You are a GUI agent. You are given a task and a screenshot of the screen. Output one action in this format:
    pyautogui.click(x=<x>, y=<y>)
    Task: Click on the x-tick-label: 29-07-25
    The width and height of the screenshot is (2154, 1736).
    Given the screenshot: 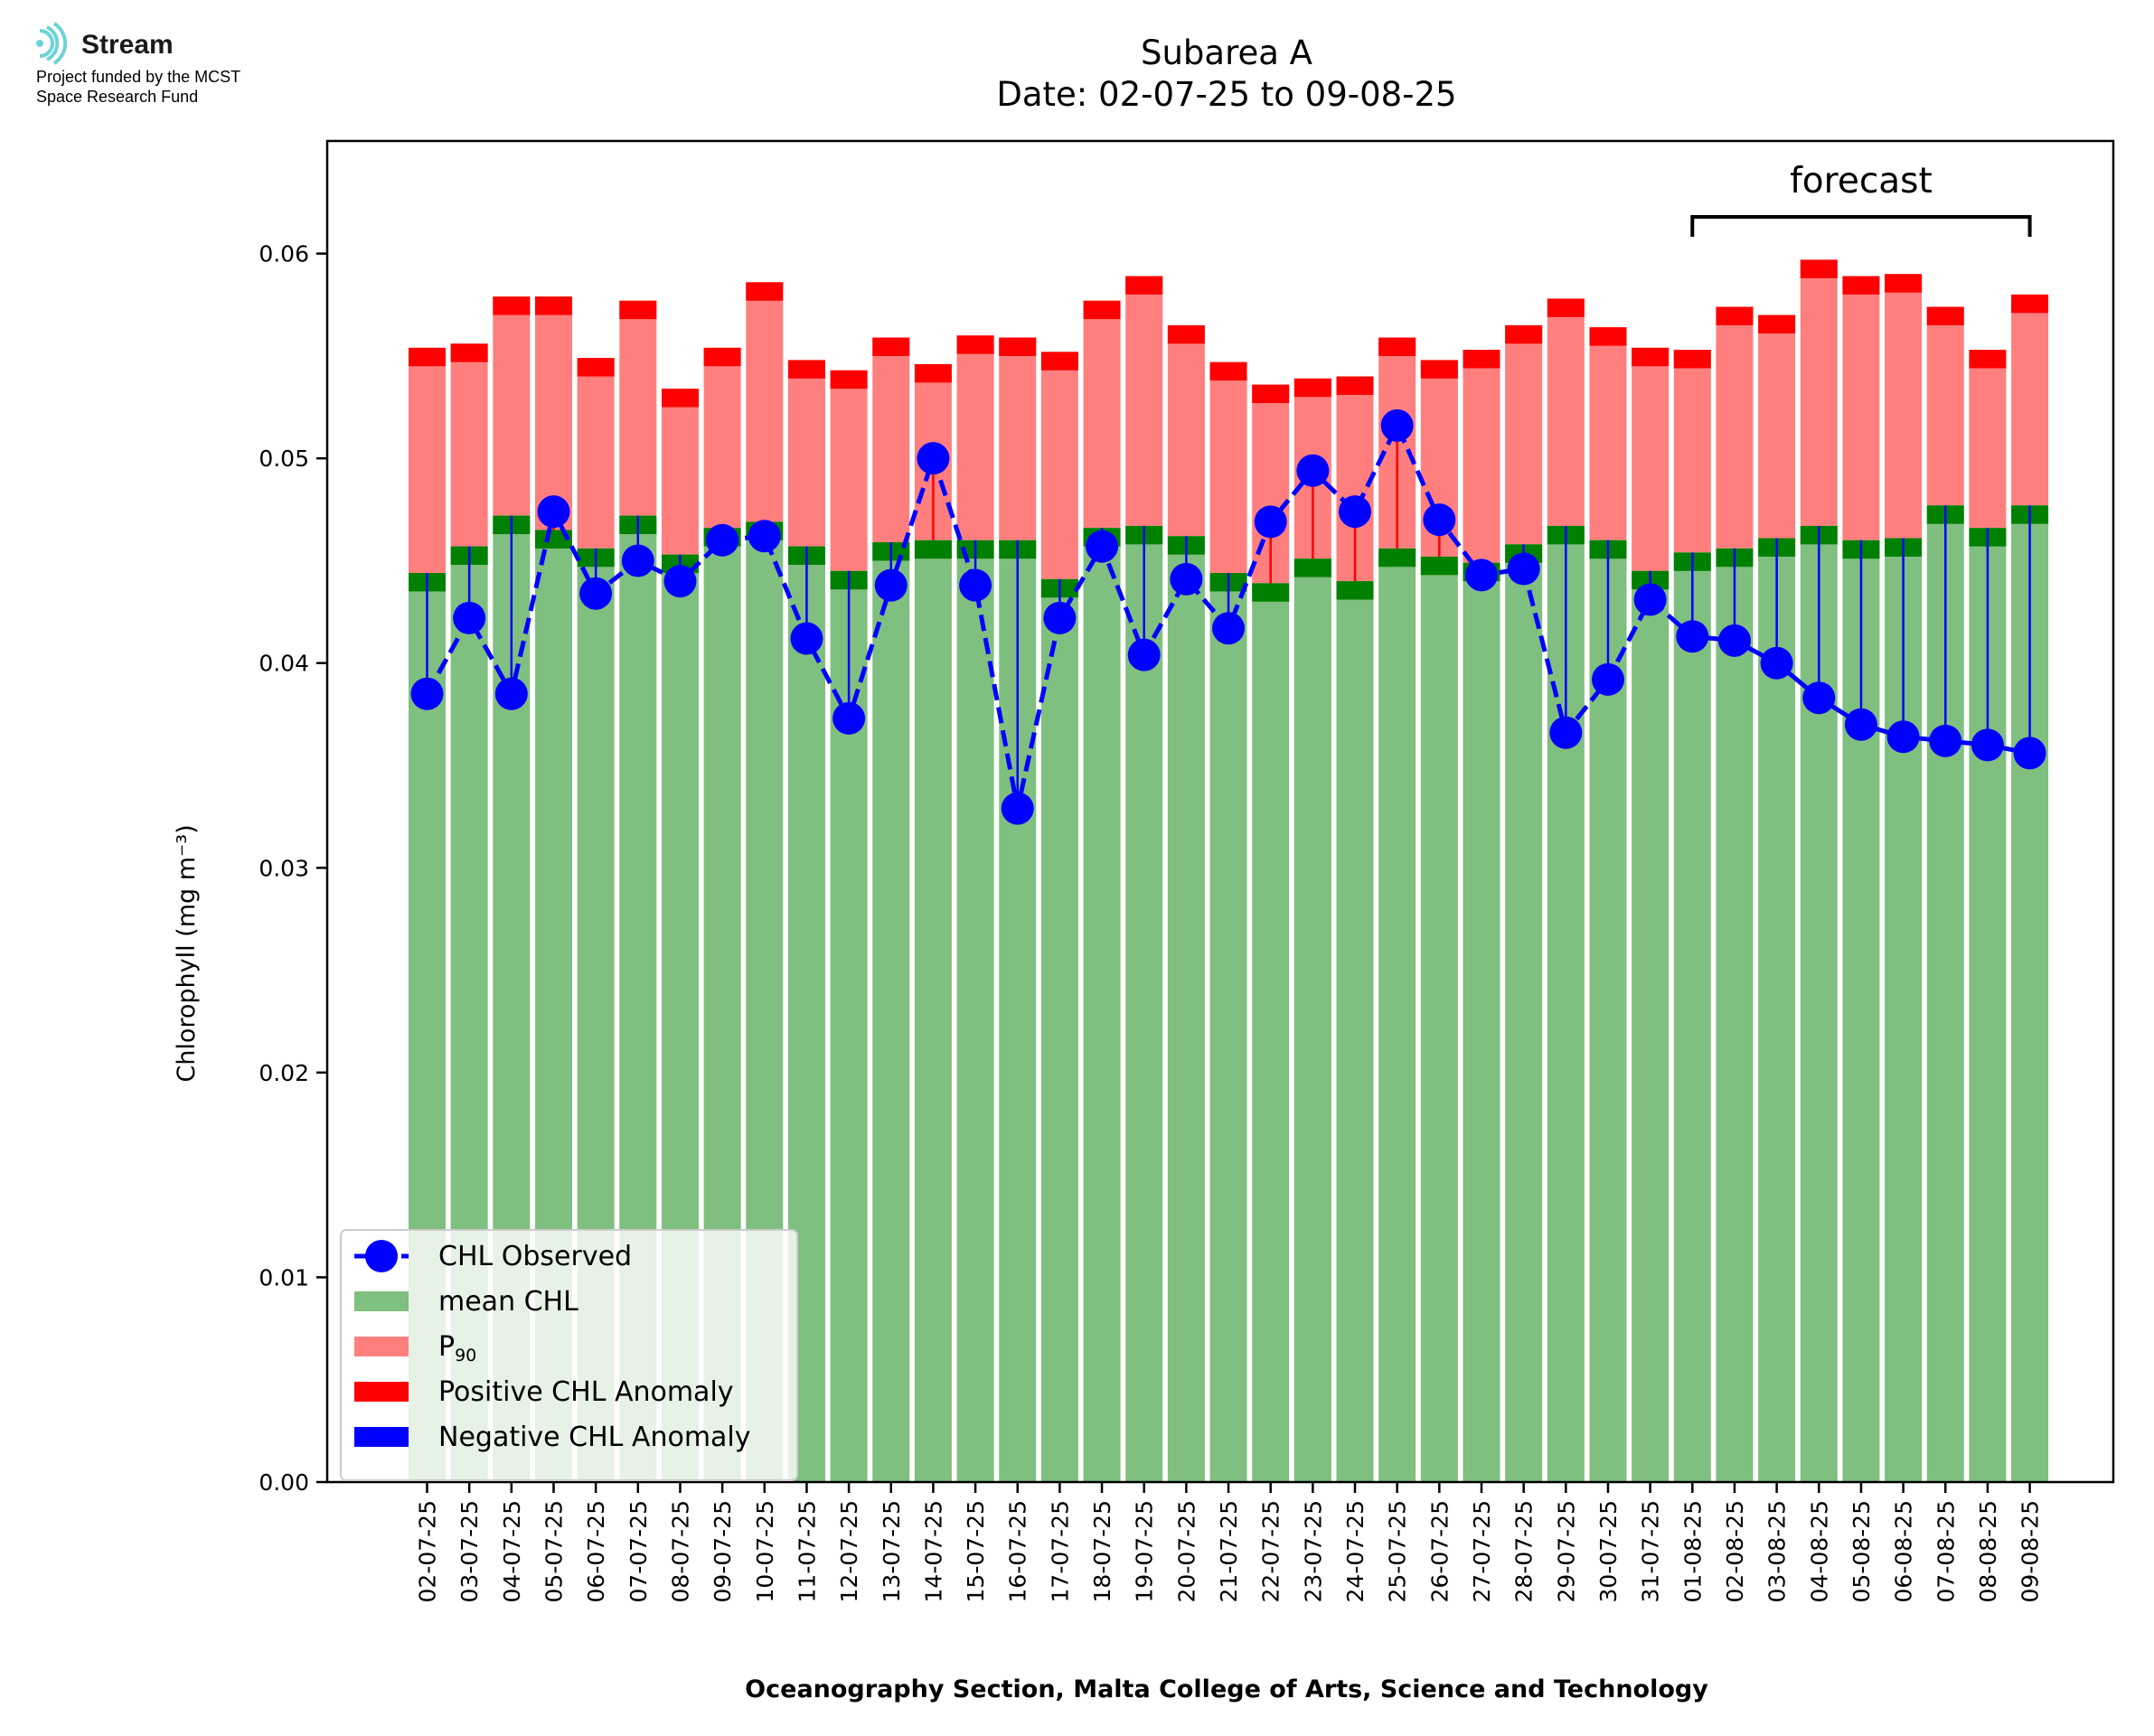 What is the action you would take?
    pyautogui.click(x=1566, y=1551)
    